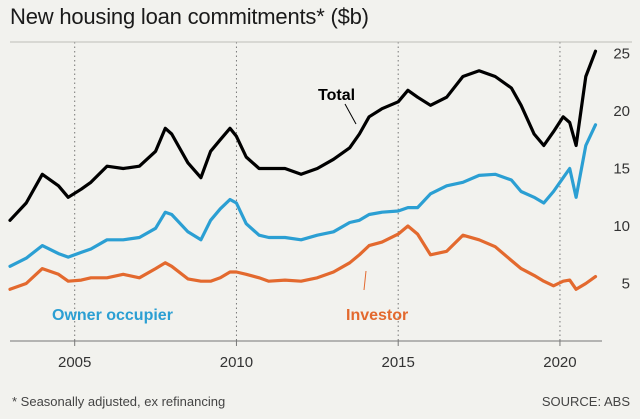  Describe the element at coordinates (336, 95) in the screenshot. I see `total-label: Total` at that location.